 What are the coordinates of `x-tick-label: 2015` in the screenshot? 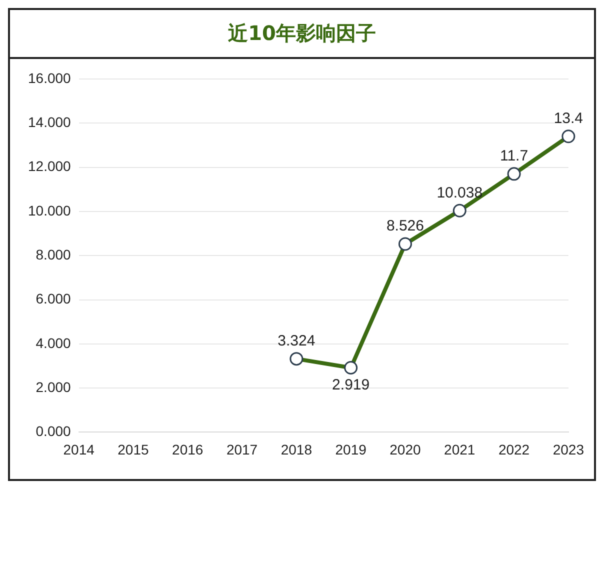 It's located at (133, 449).